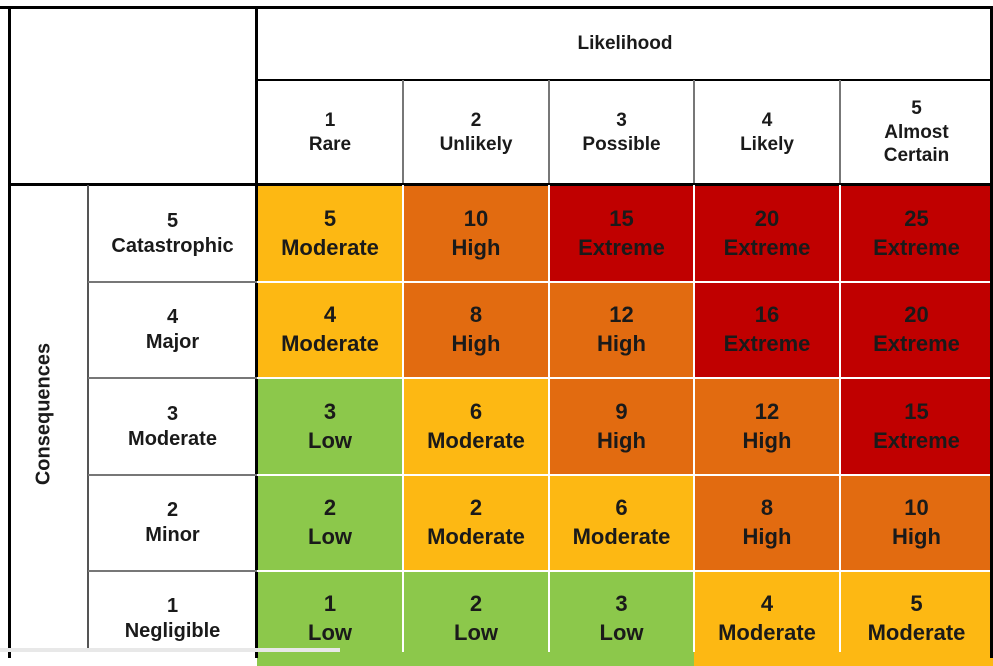 The height and width of the screenshot is (666, 993). What do you see at coordinates (476, 315) in the screenshot?
I see `risk-score: 8` at bounding box center [476, 315].